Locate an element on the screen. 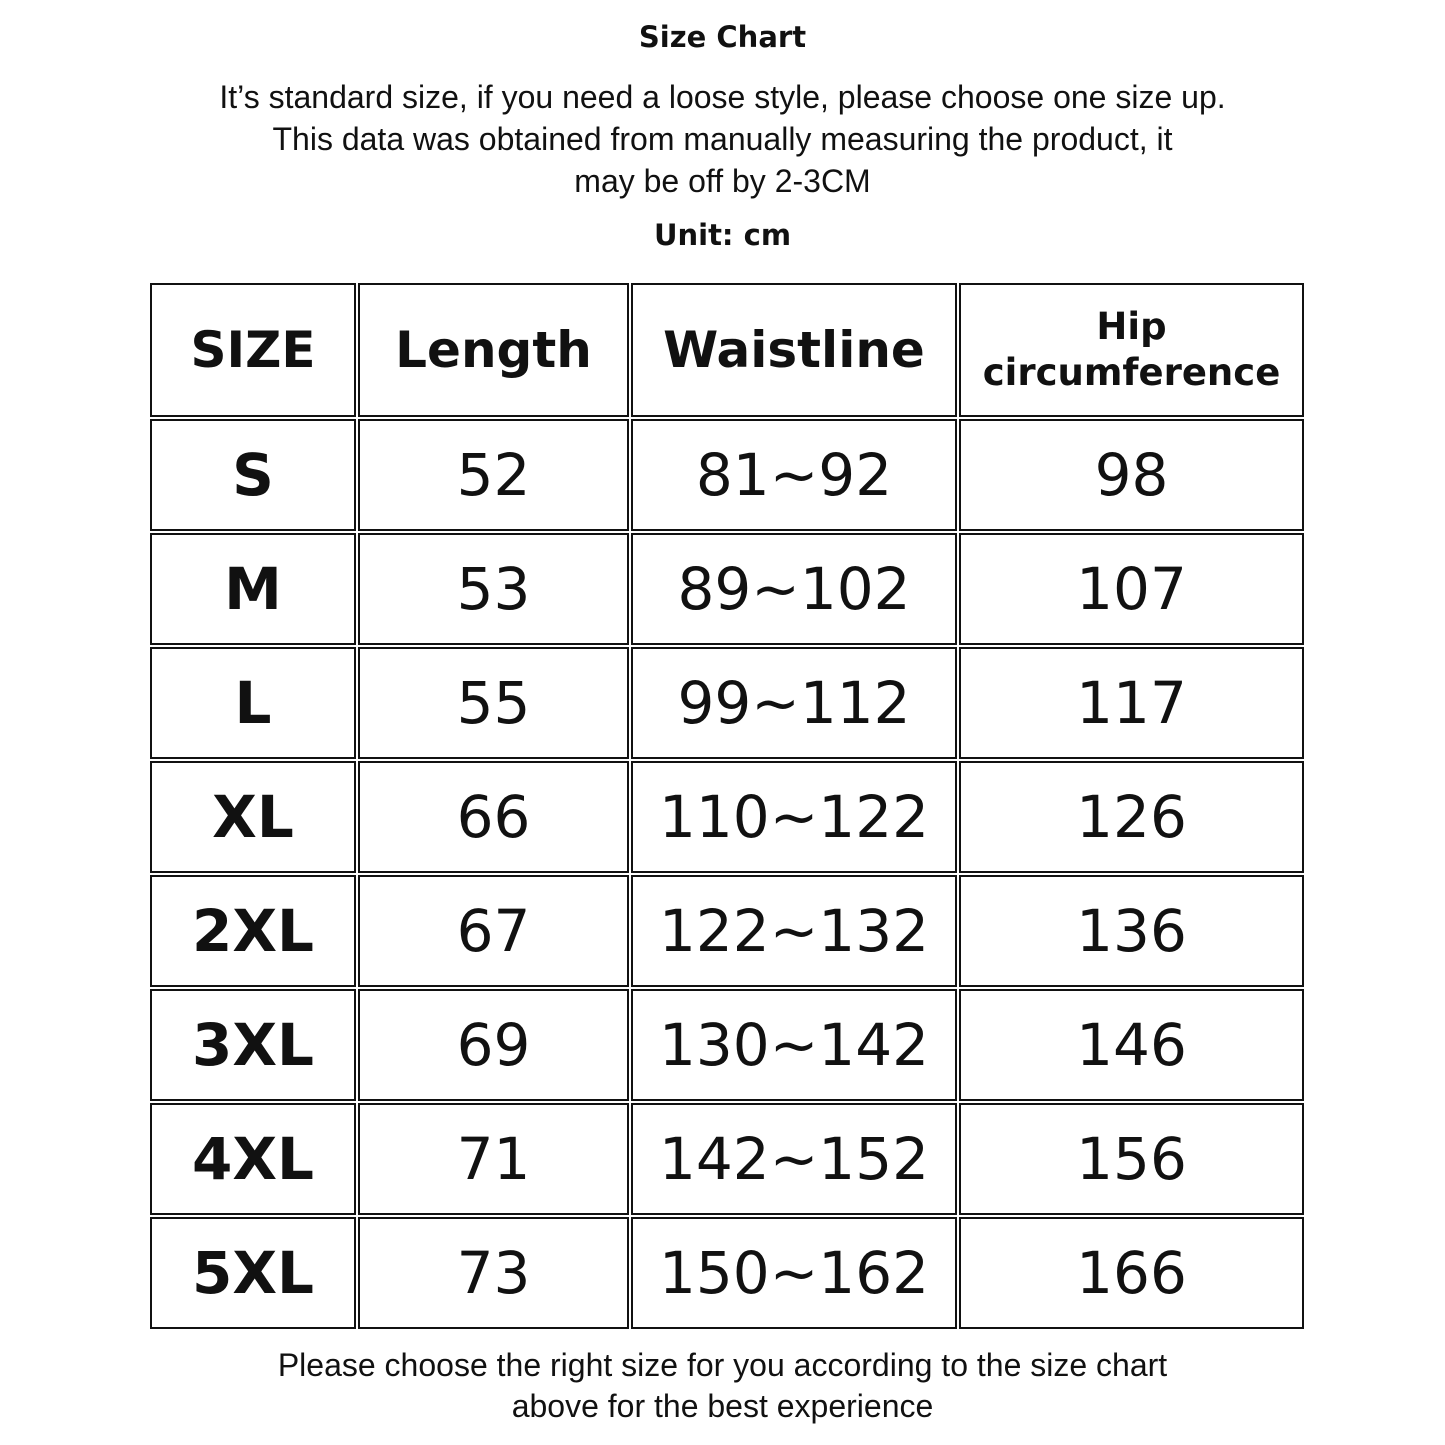  cell-length: 55 is located at coordinates (493, 703).